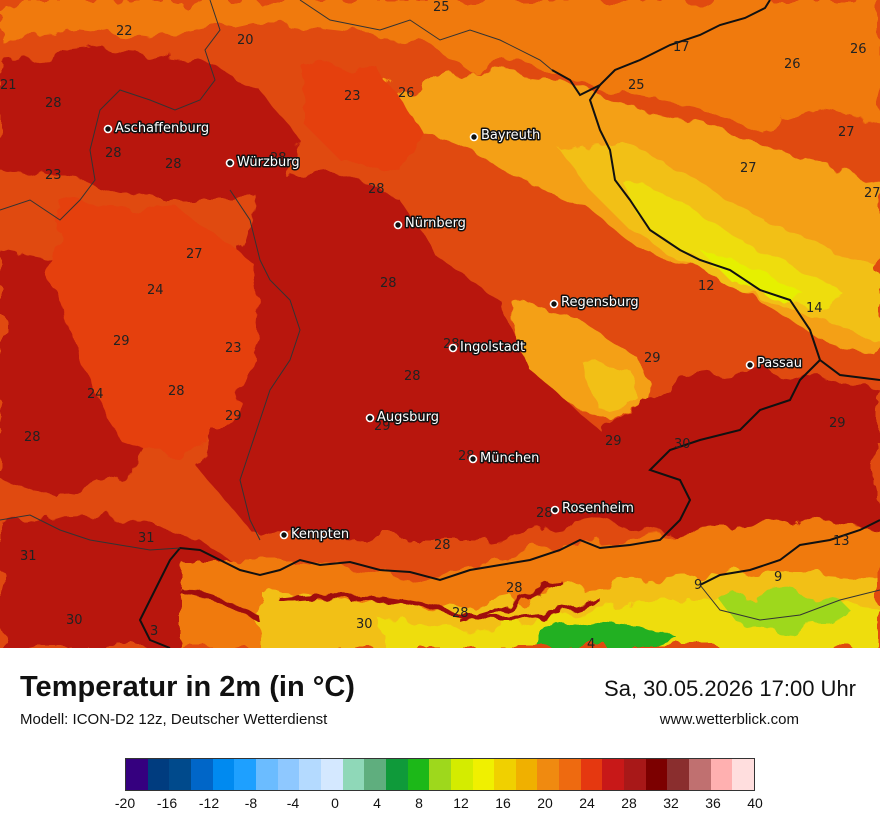 This screenshot has width=880, height=830. Describe the element at coordinates (124, 31) in the screenshot. I see `temp-label: 22` at that location.